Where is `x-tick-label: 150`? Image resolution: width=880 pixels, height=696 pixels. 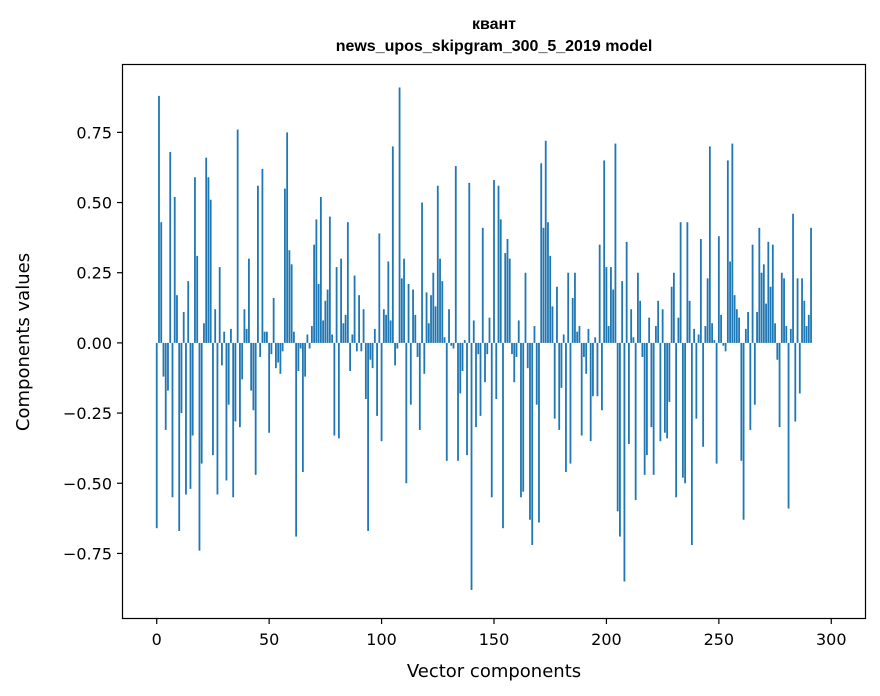 x-tick-label: 150 is located at coordinates (494, 639).